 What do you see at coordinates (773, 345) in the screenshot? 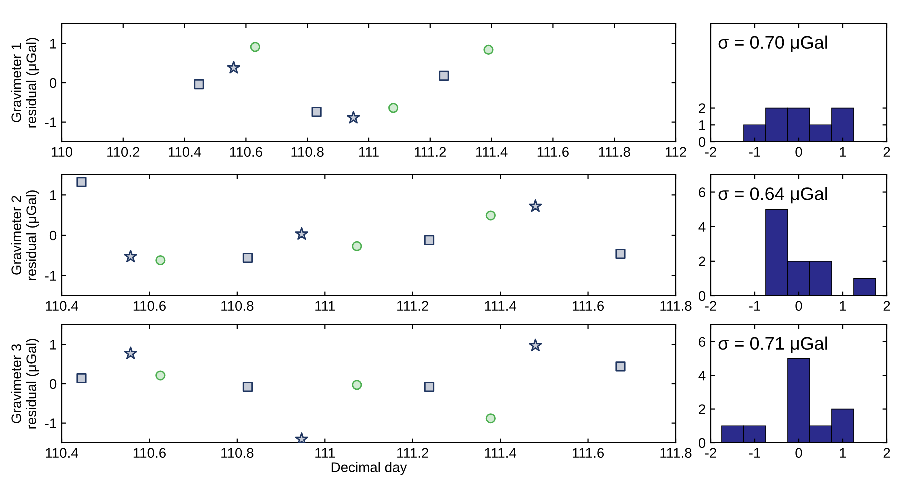
I see `annotation: σ = 0.71 μGal` at bounding box center [773, 345].